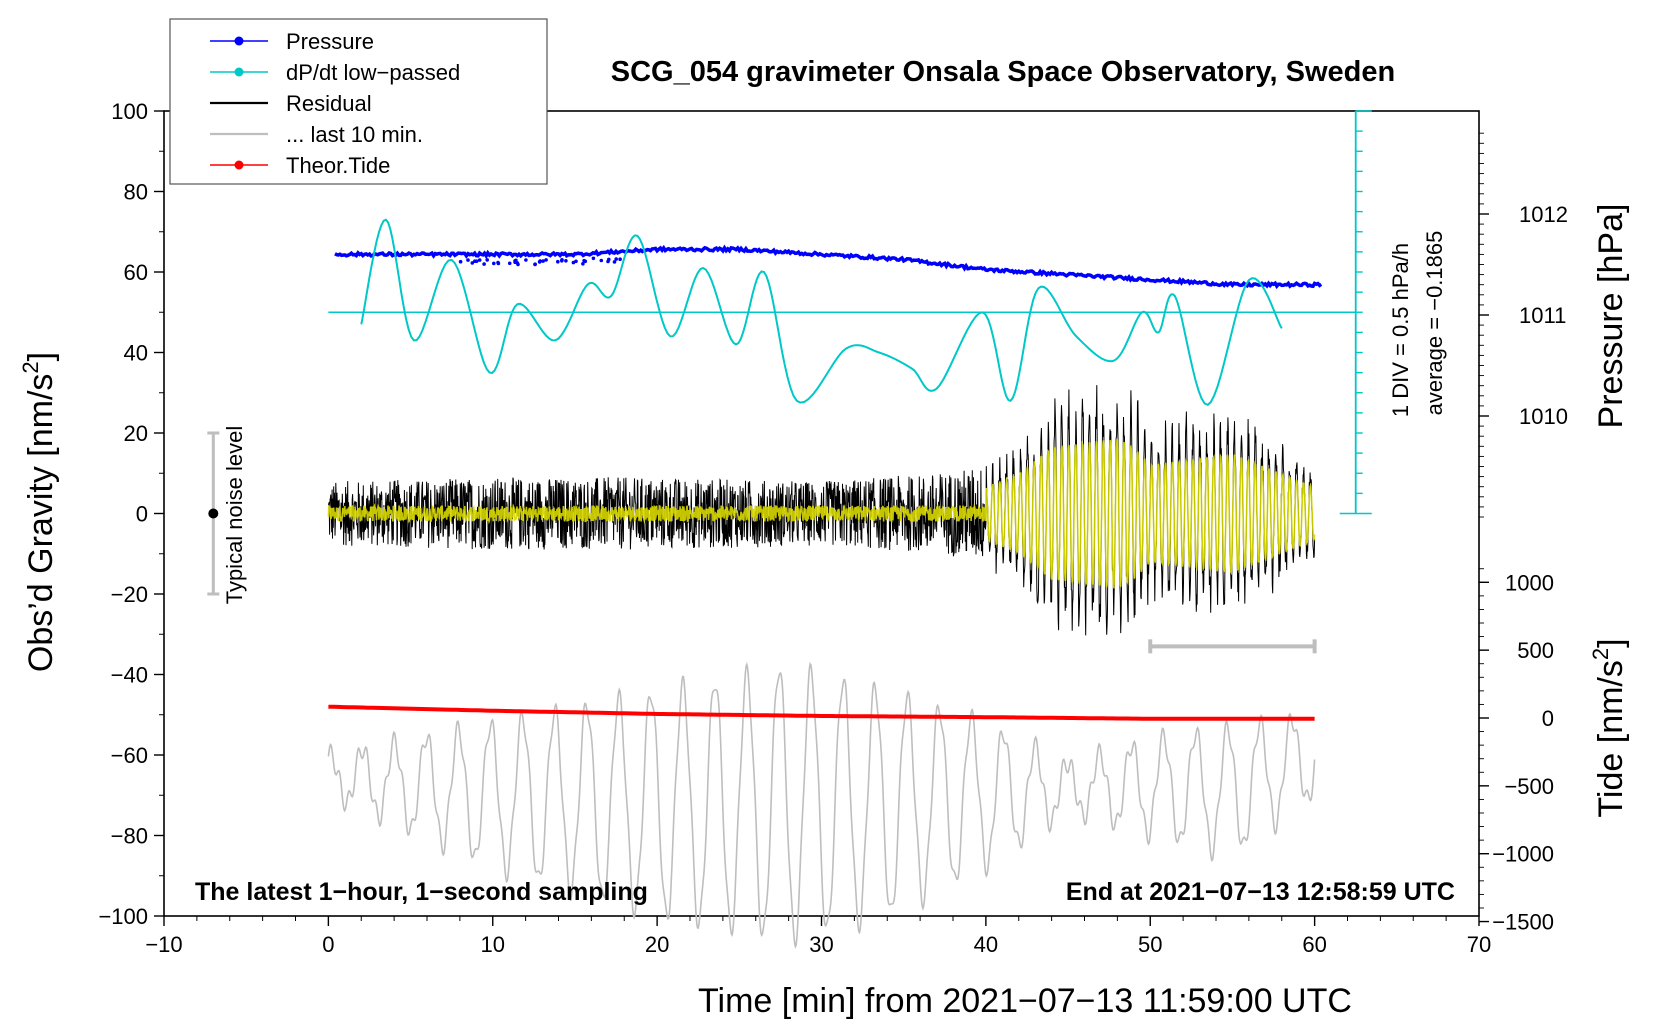 The width and height of the screenshot is (1660, 1020). Describe the element at coordinates (1400, 330) in the screenshot. I see `dpdt-scale-label: 1 DIV = 0.5 hPa/h` at that location.